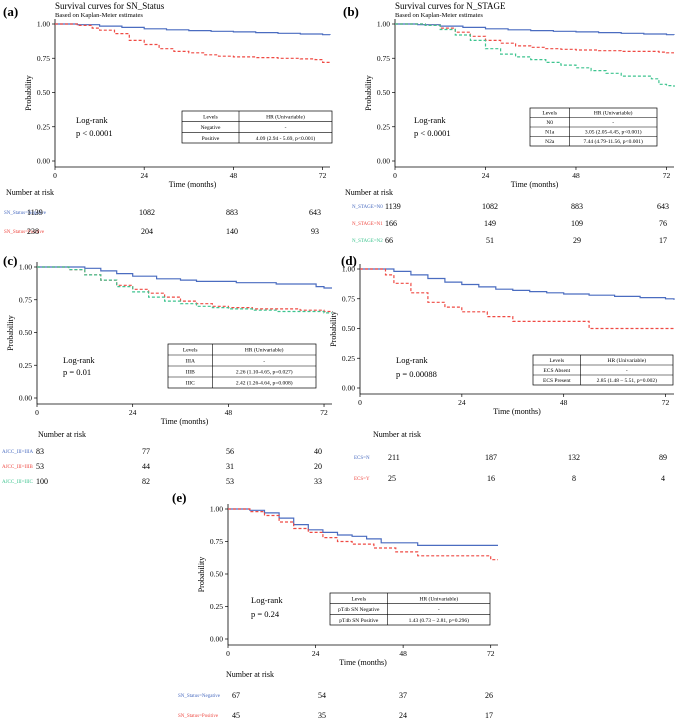  Describe the element at coordinates (663, 478) in the screenshot. I see `risk-value: 4` at that location.